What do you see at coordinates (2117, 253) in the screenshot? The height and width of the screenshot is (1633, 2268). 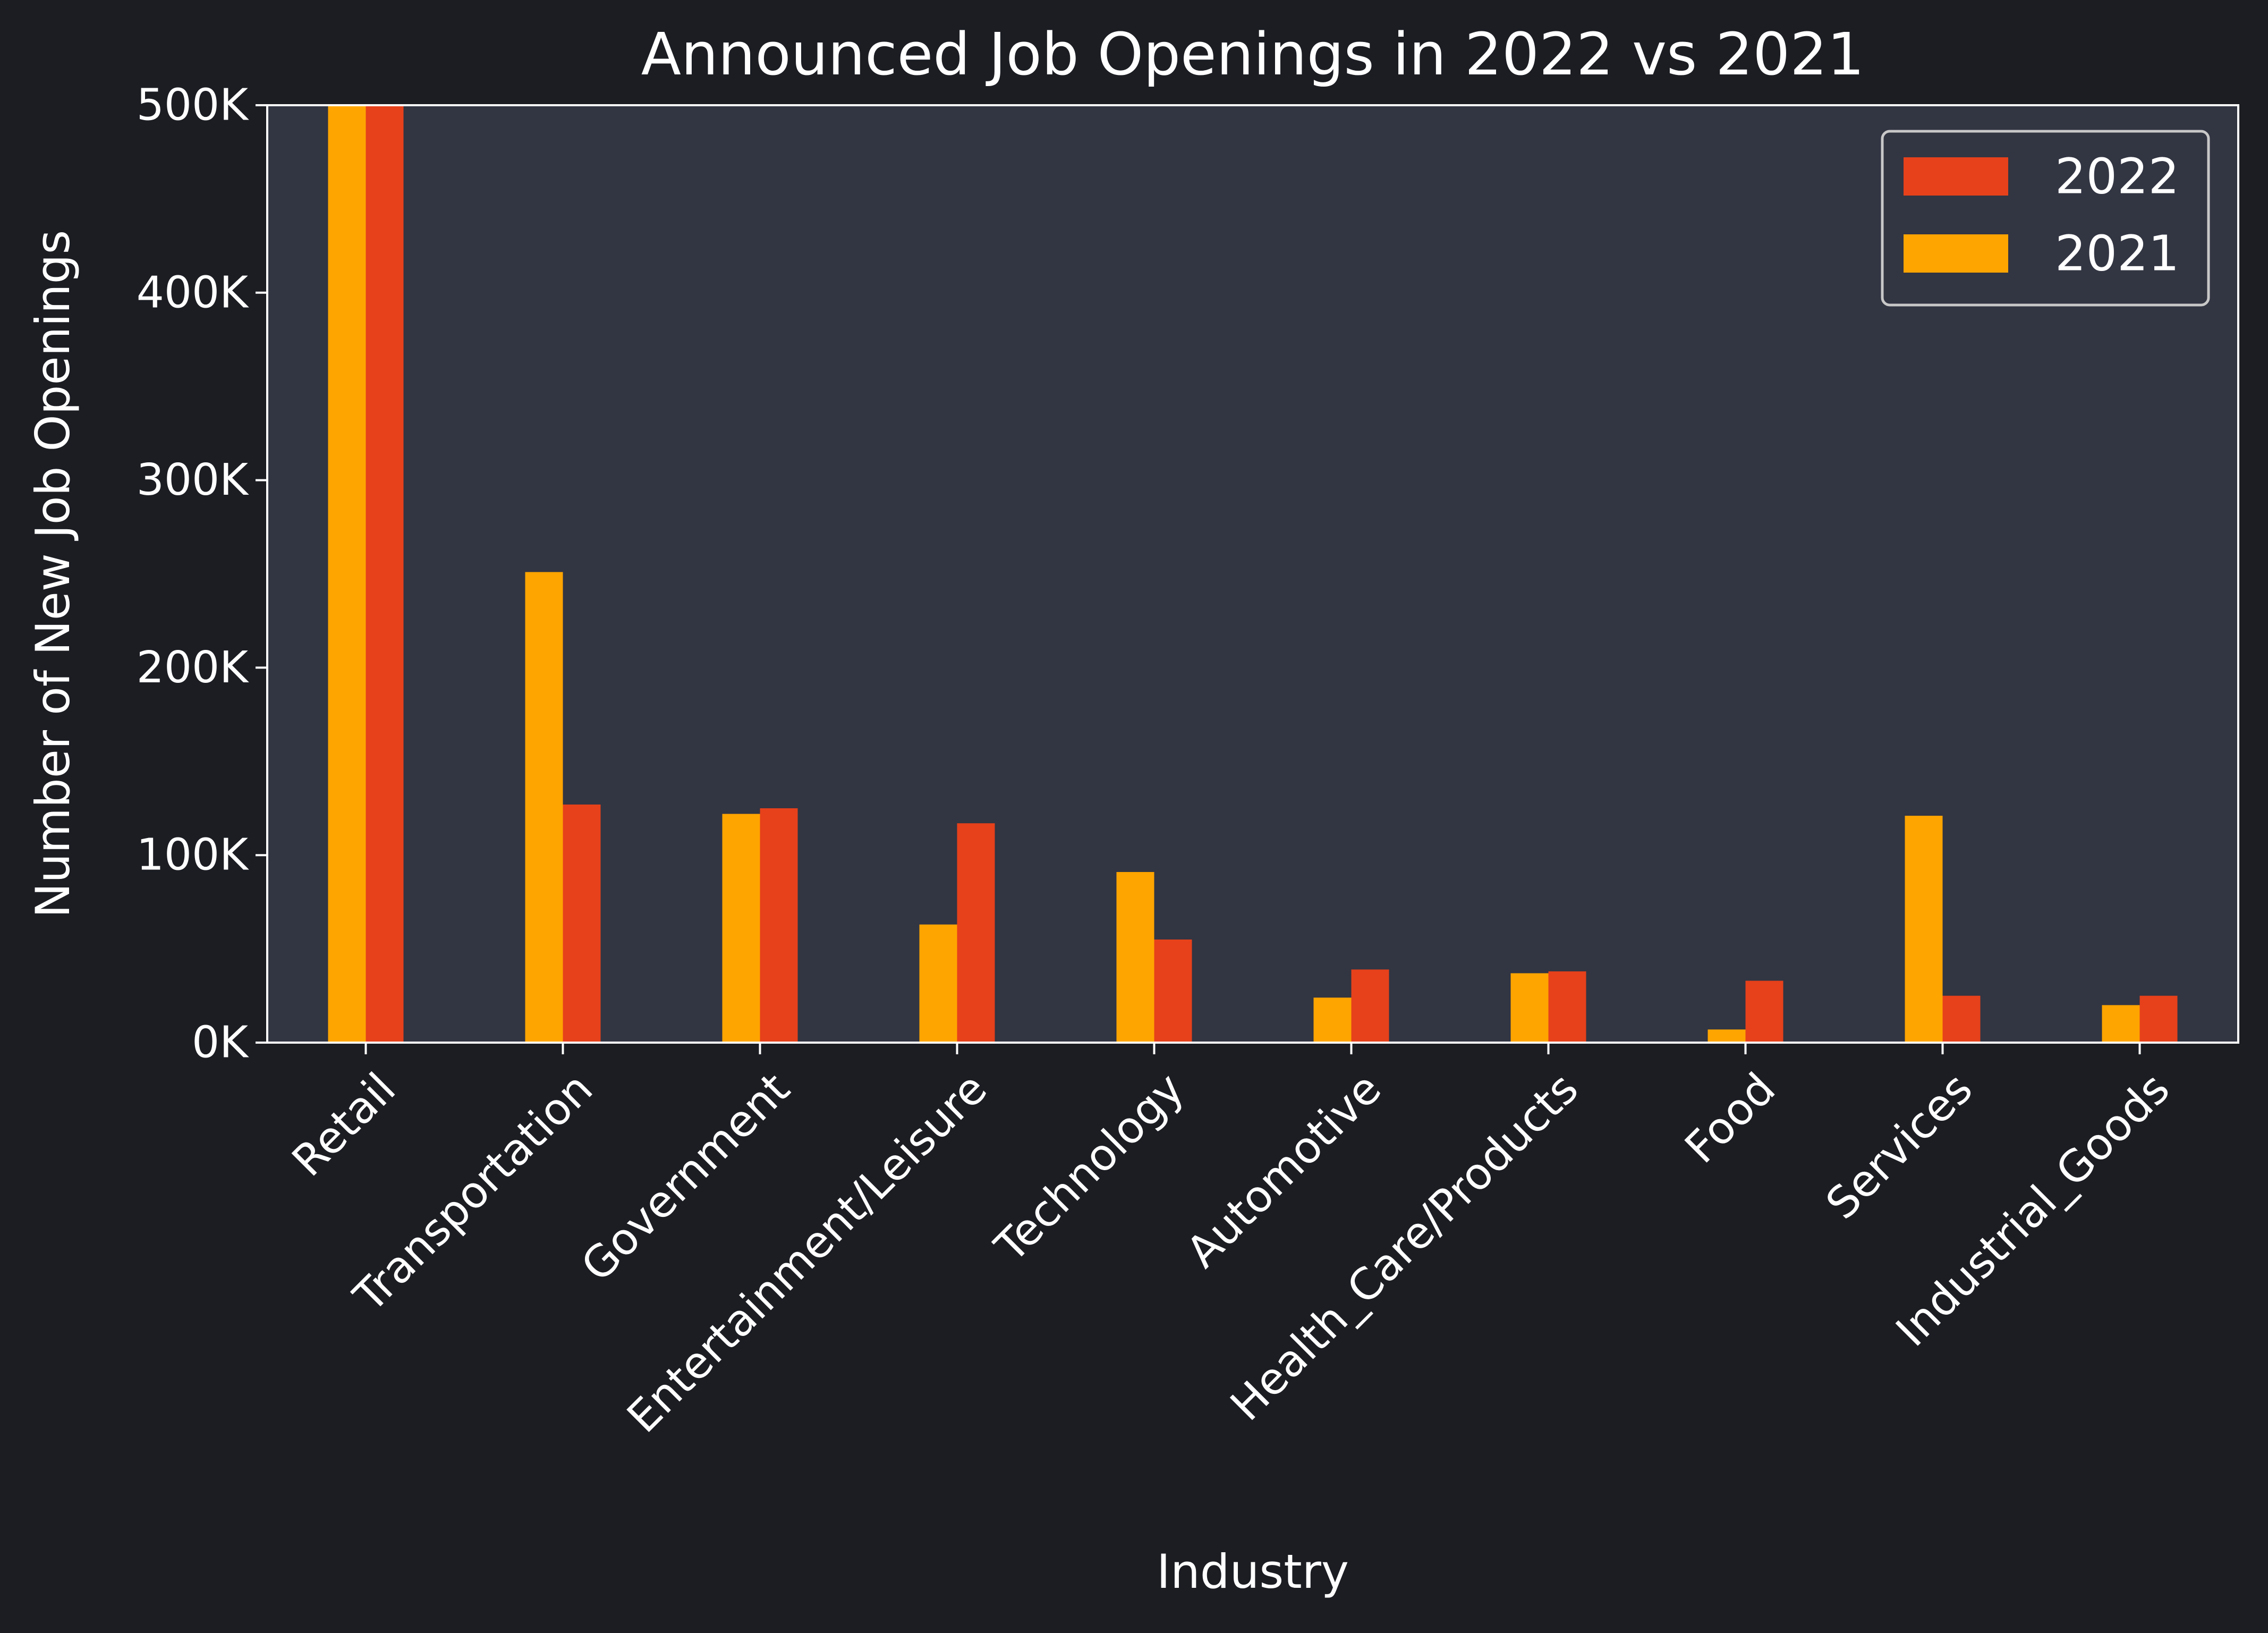 I see `legend-label-2021: 2021` at bounding box center [2117, 253].